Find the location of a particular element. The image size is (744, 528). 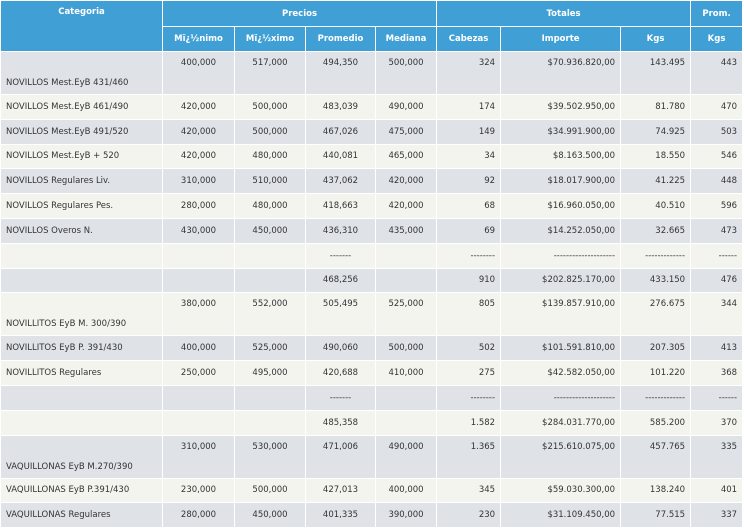

table-cell: 517,000 is located at coordinates (270, 73).